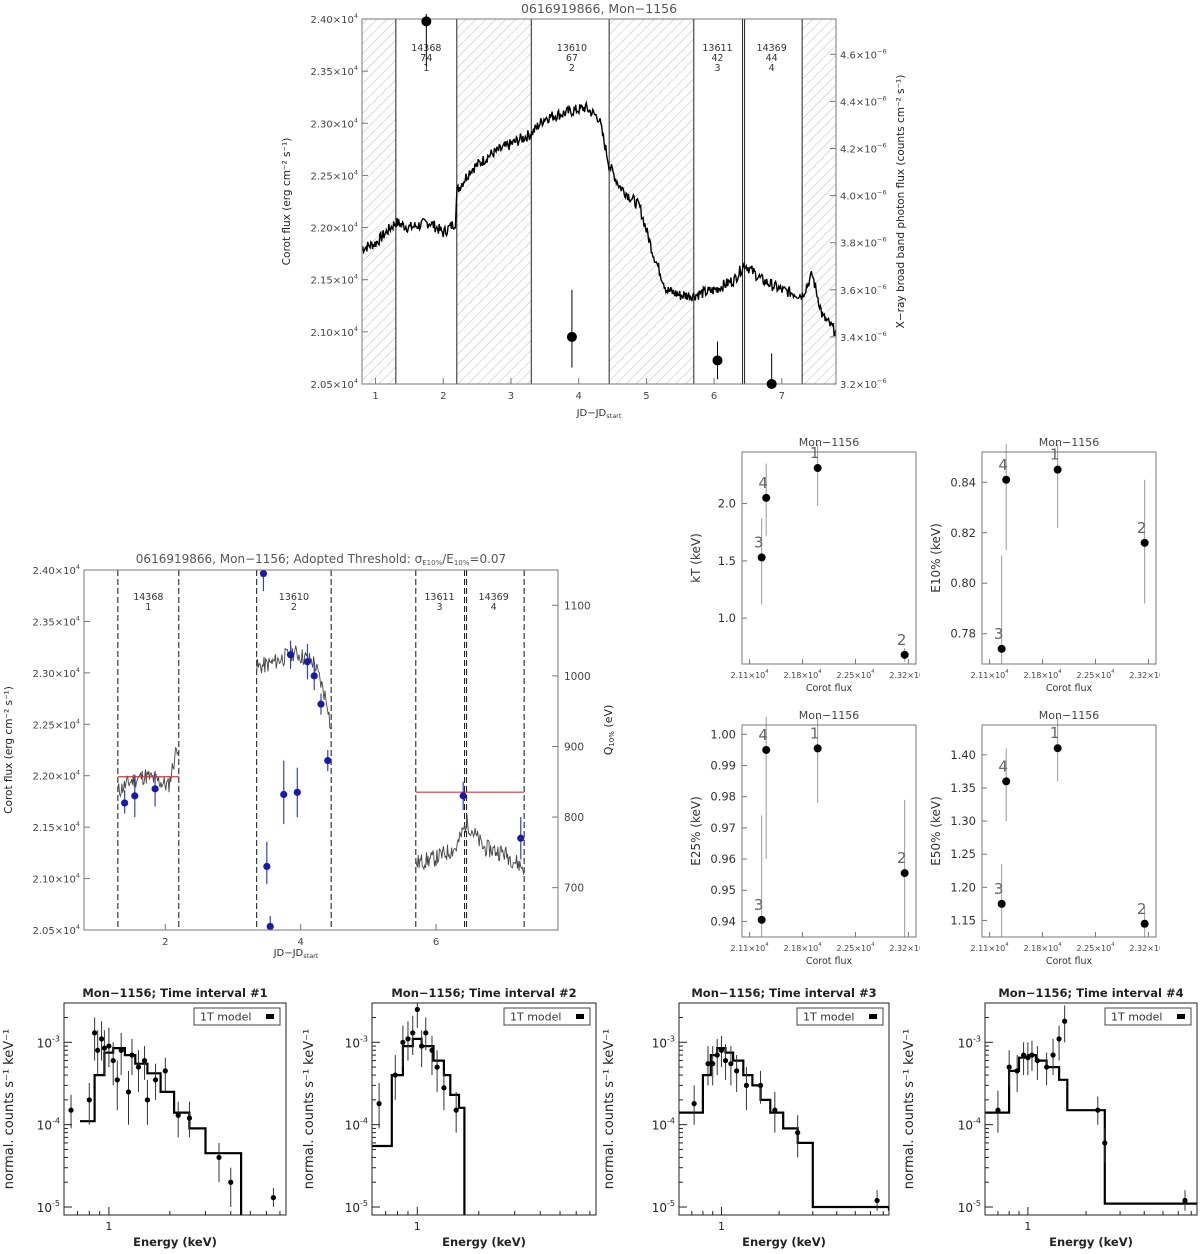 Image resolution: width=1200 pixels, height=1254 pixels. Describe the element at coordinates (750, 947) in the screenshot. I see `x-tick-label: 2.11×10⁴` at that location.